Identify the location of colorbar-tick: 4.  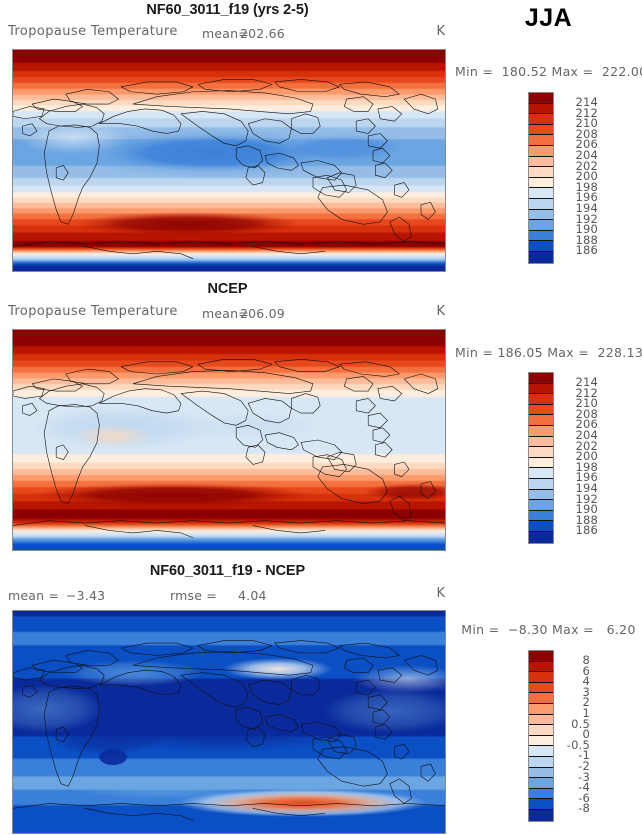
(586, 681).